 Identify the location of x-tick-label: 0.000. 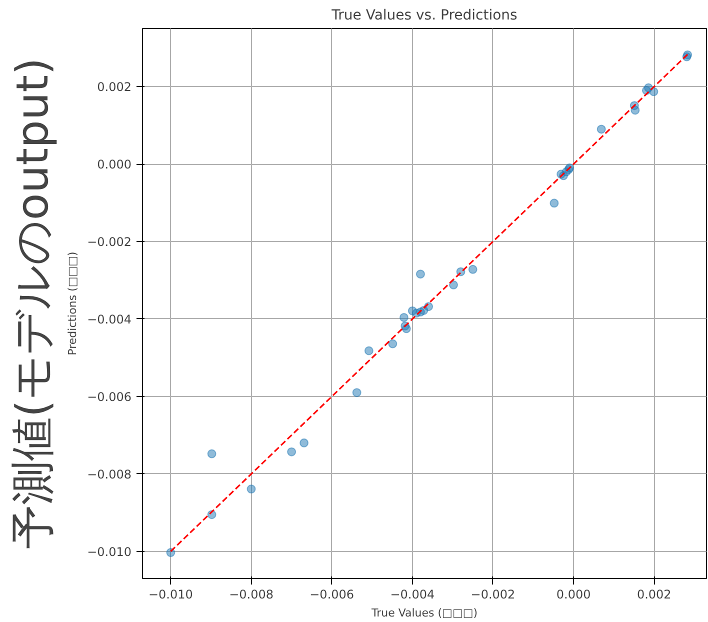
(573, 595).